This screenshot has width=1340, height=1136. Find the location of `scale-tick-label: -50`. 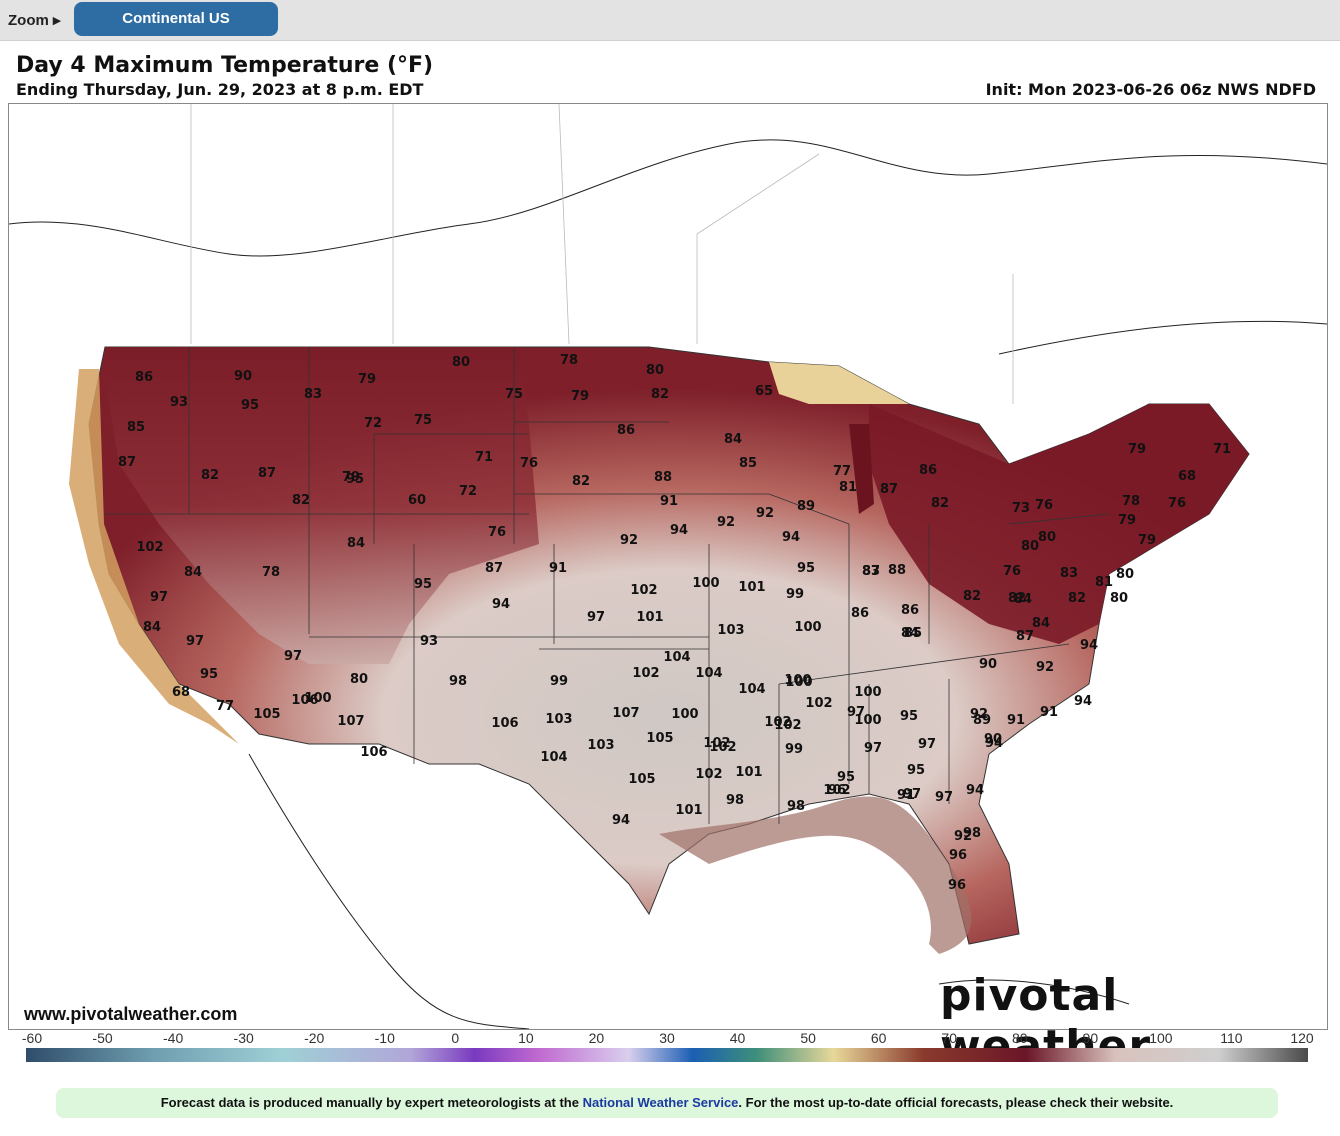

scale-tick-label: -50 is located at coordinates (102, 1038).